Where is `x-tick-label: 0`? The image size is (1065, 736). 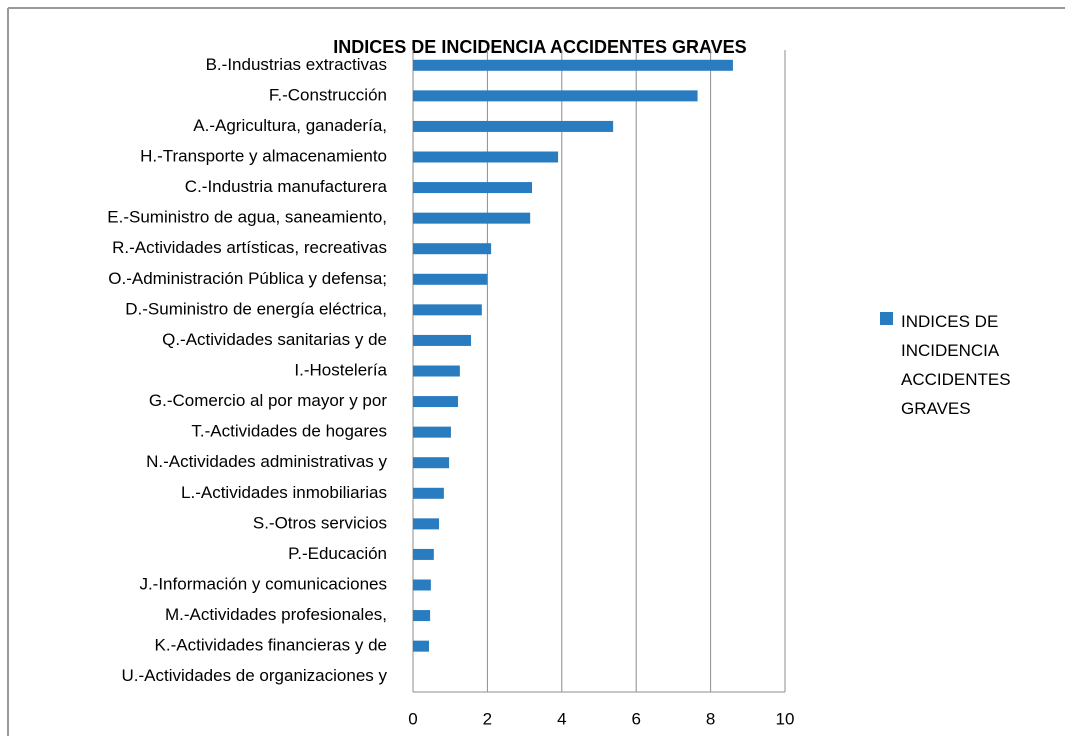
x-tick-label: 0 is located at coordinates (412, 718).